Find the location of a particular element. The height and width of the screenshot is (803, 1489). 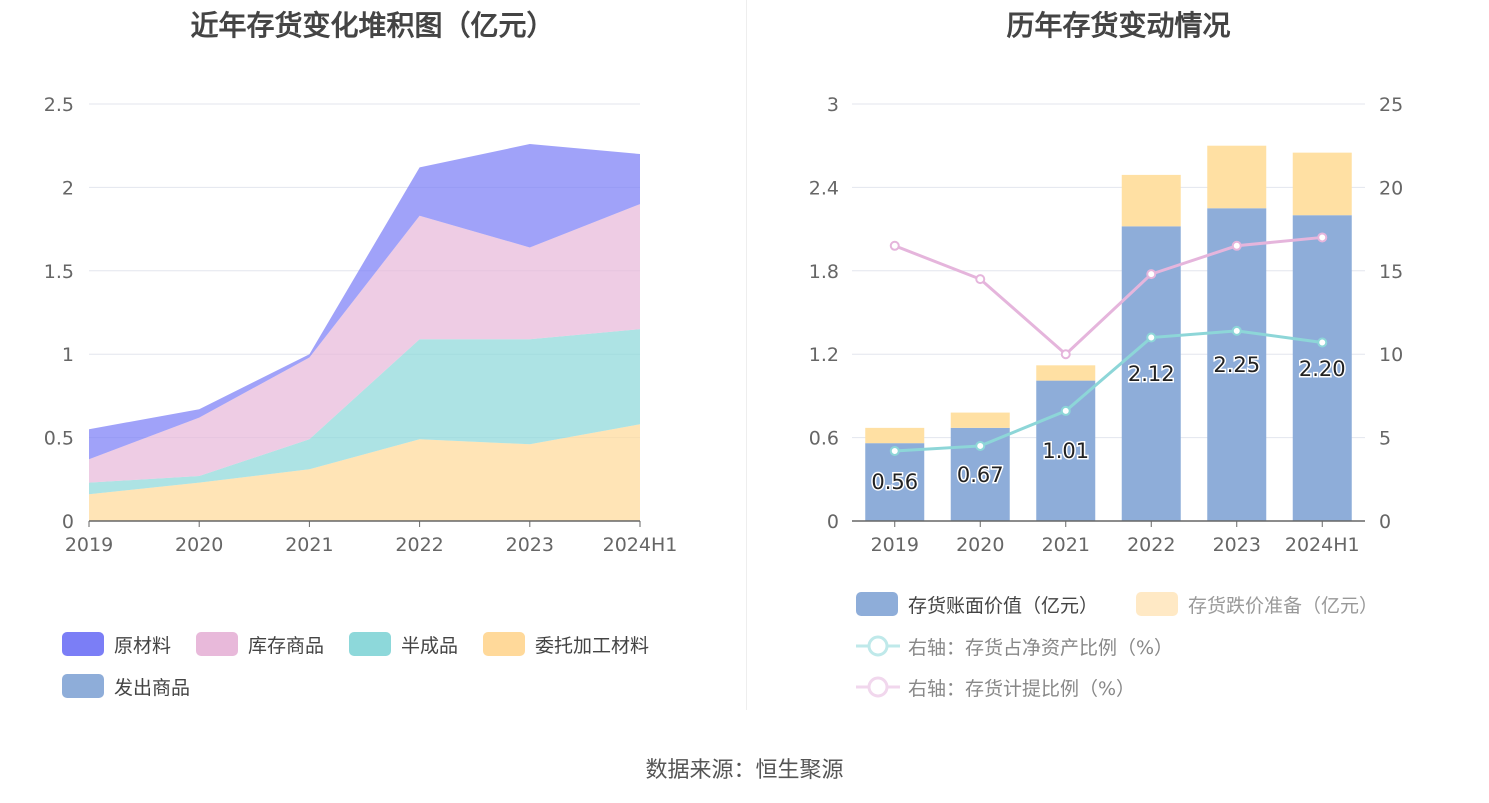

legend-swatch-raw-material is located at coordinates (83, 644).